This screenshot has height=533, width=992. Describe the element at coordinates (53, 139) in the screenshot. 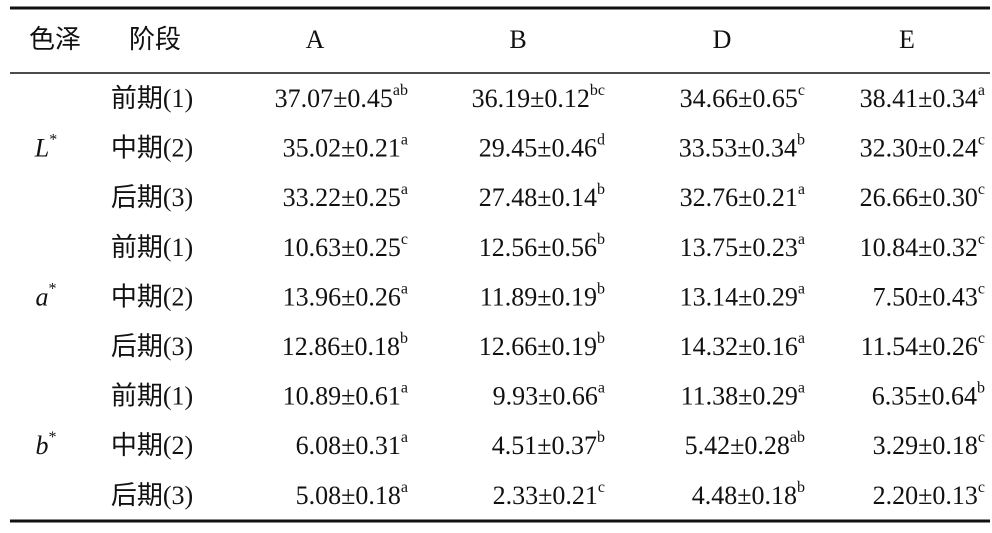

I see `group-sup: *` at that location.